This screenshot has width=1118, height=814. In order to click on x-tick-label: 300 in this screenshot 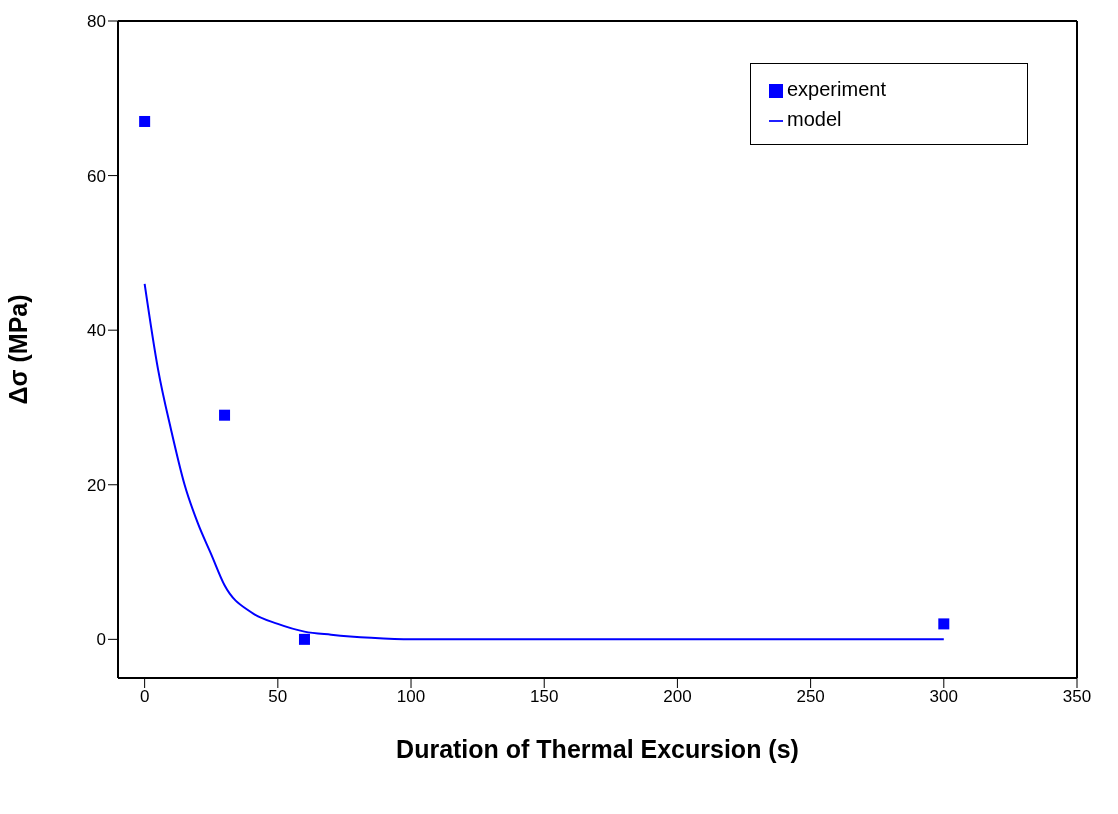, I will do `click(943, 697)`.